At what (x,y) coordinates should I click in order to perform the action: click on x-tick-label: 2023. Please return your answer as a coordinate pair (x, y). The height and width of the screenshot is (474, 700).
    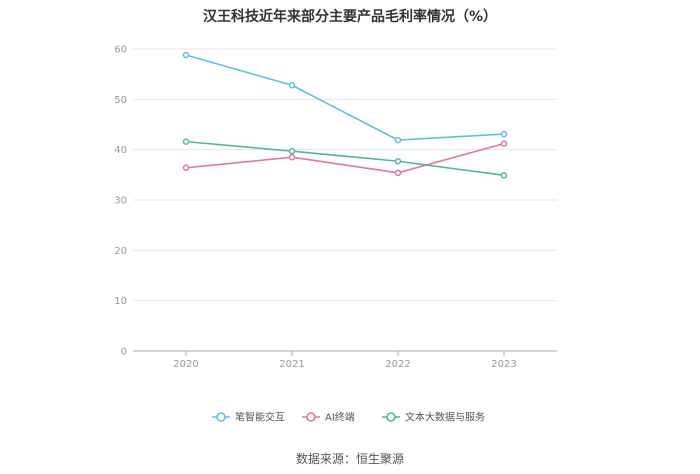
    Looking at the image, I should click on (503, 364).